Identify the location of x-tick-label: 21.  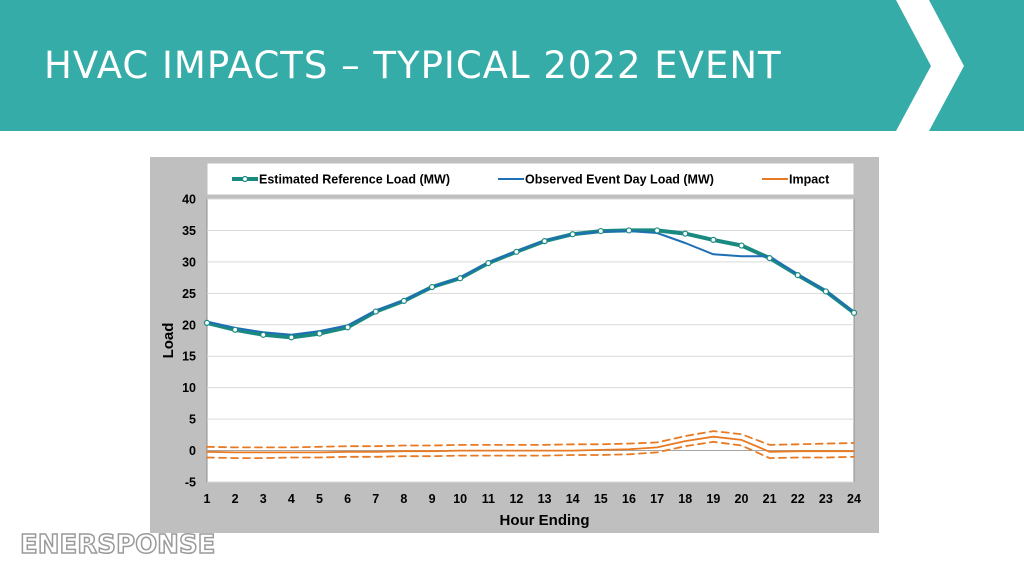
(770, 499).